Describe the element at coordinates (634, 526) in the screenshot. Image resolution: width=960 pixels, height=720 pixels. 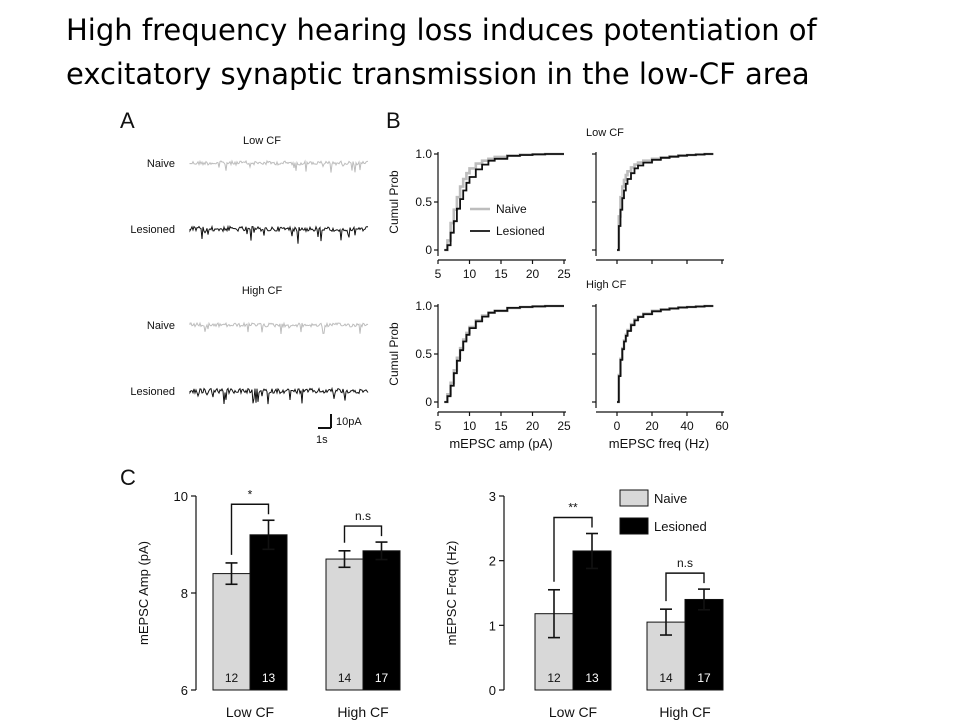
I see `legend-swatch-lesioned` at that location.